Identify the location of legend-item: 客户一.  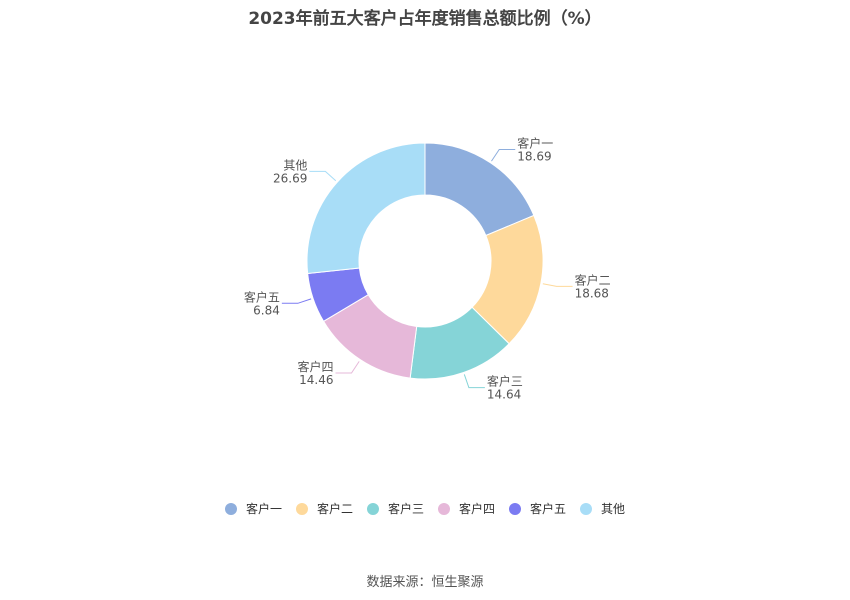
(253, 508).